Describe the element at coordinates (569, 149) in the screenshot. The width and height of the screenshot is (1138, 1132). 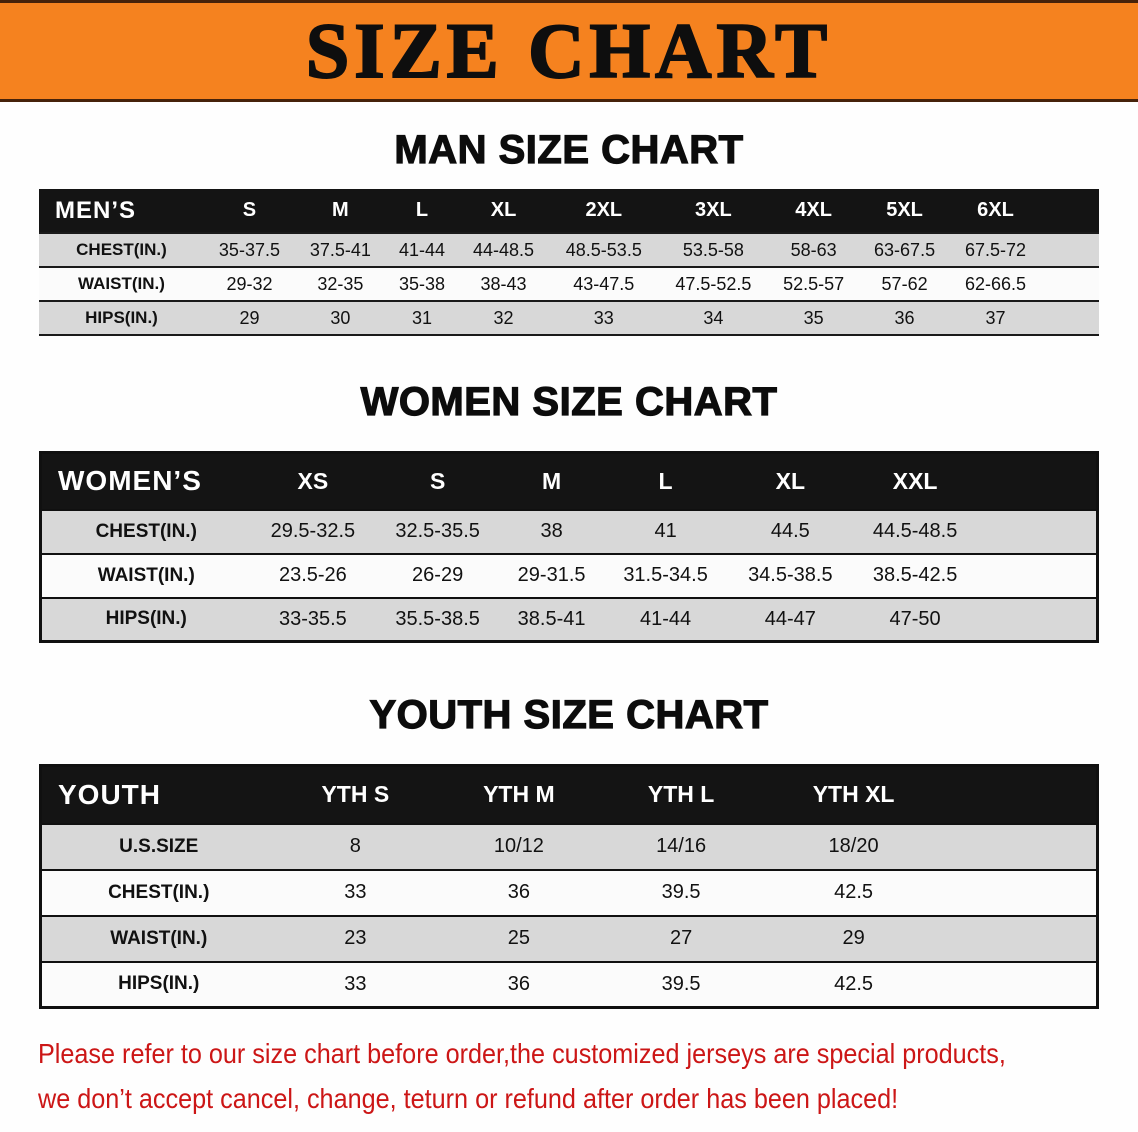
I see `men-size-chart-heading: MAN SIZE CHART` at that location.